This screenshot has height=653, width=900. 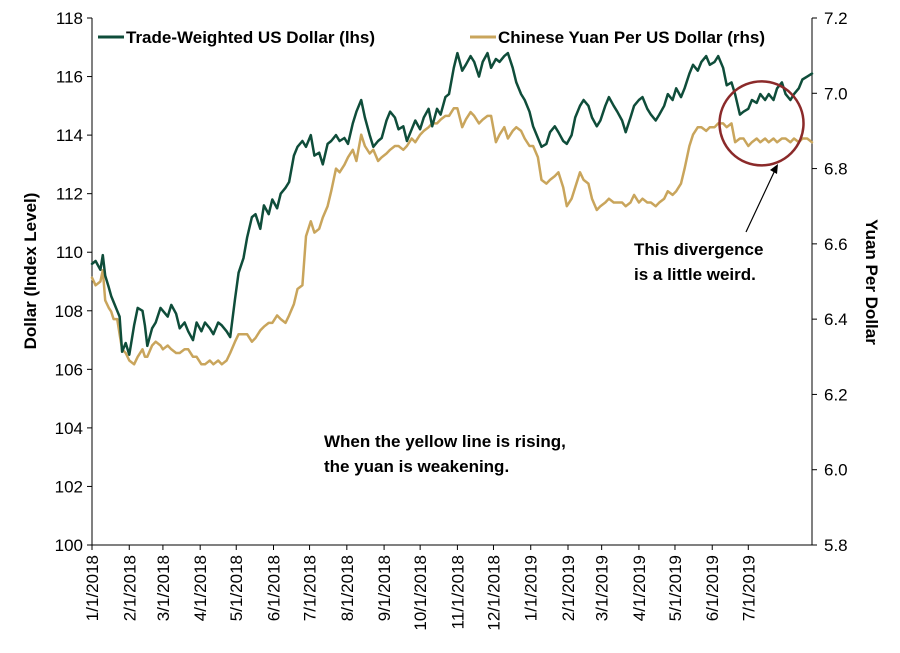 What do you see at coordinates (69, 428) in the screenshot?
I see `left-y-tick-label: 104` at bounding box center [69, 428].